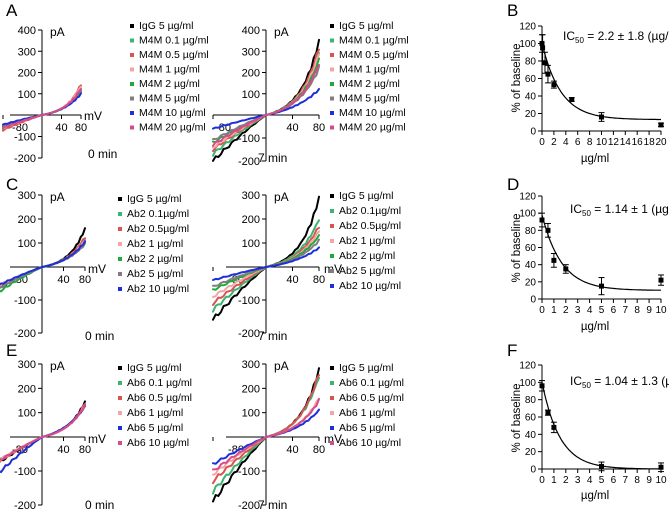 The image size is (669, 521). I want to click on x-tick-label: 10, so click(661, 310).